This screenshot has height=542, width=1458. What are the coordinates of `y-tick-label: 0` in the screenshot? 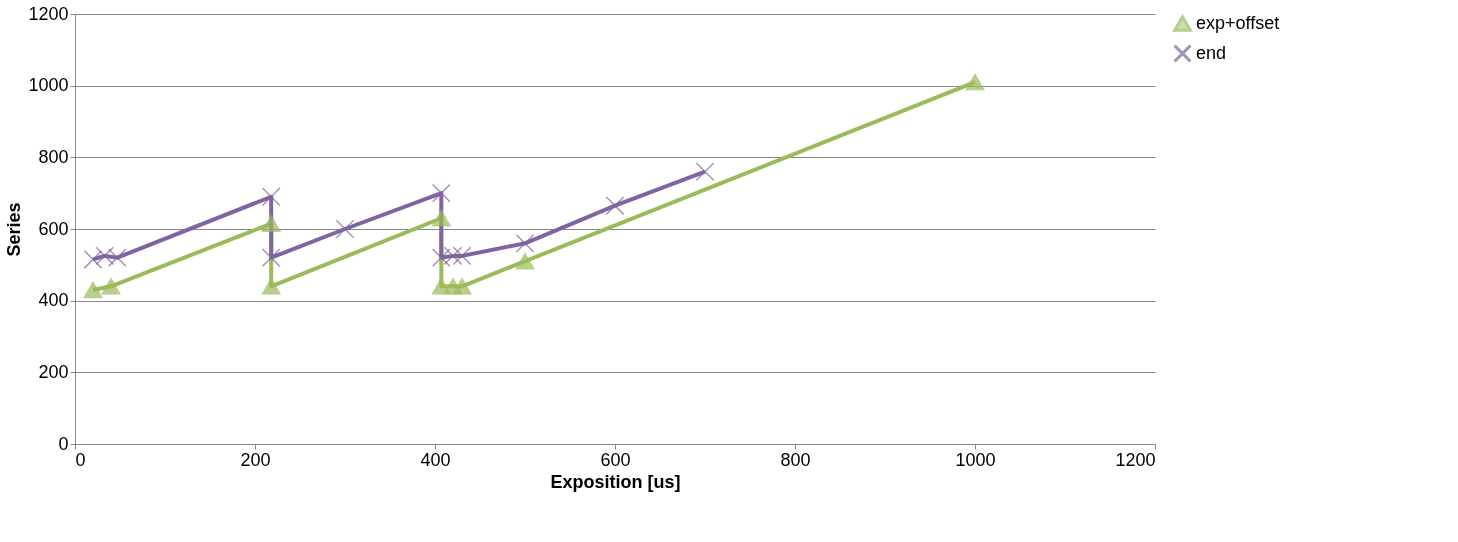 It's located at (63, 443).